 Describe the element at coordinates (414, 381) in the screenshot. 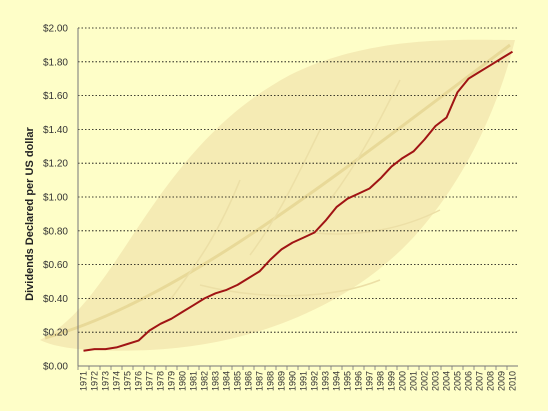

I see `x-tick-label: 2001` at that location.